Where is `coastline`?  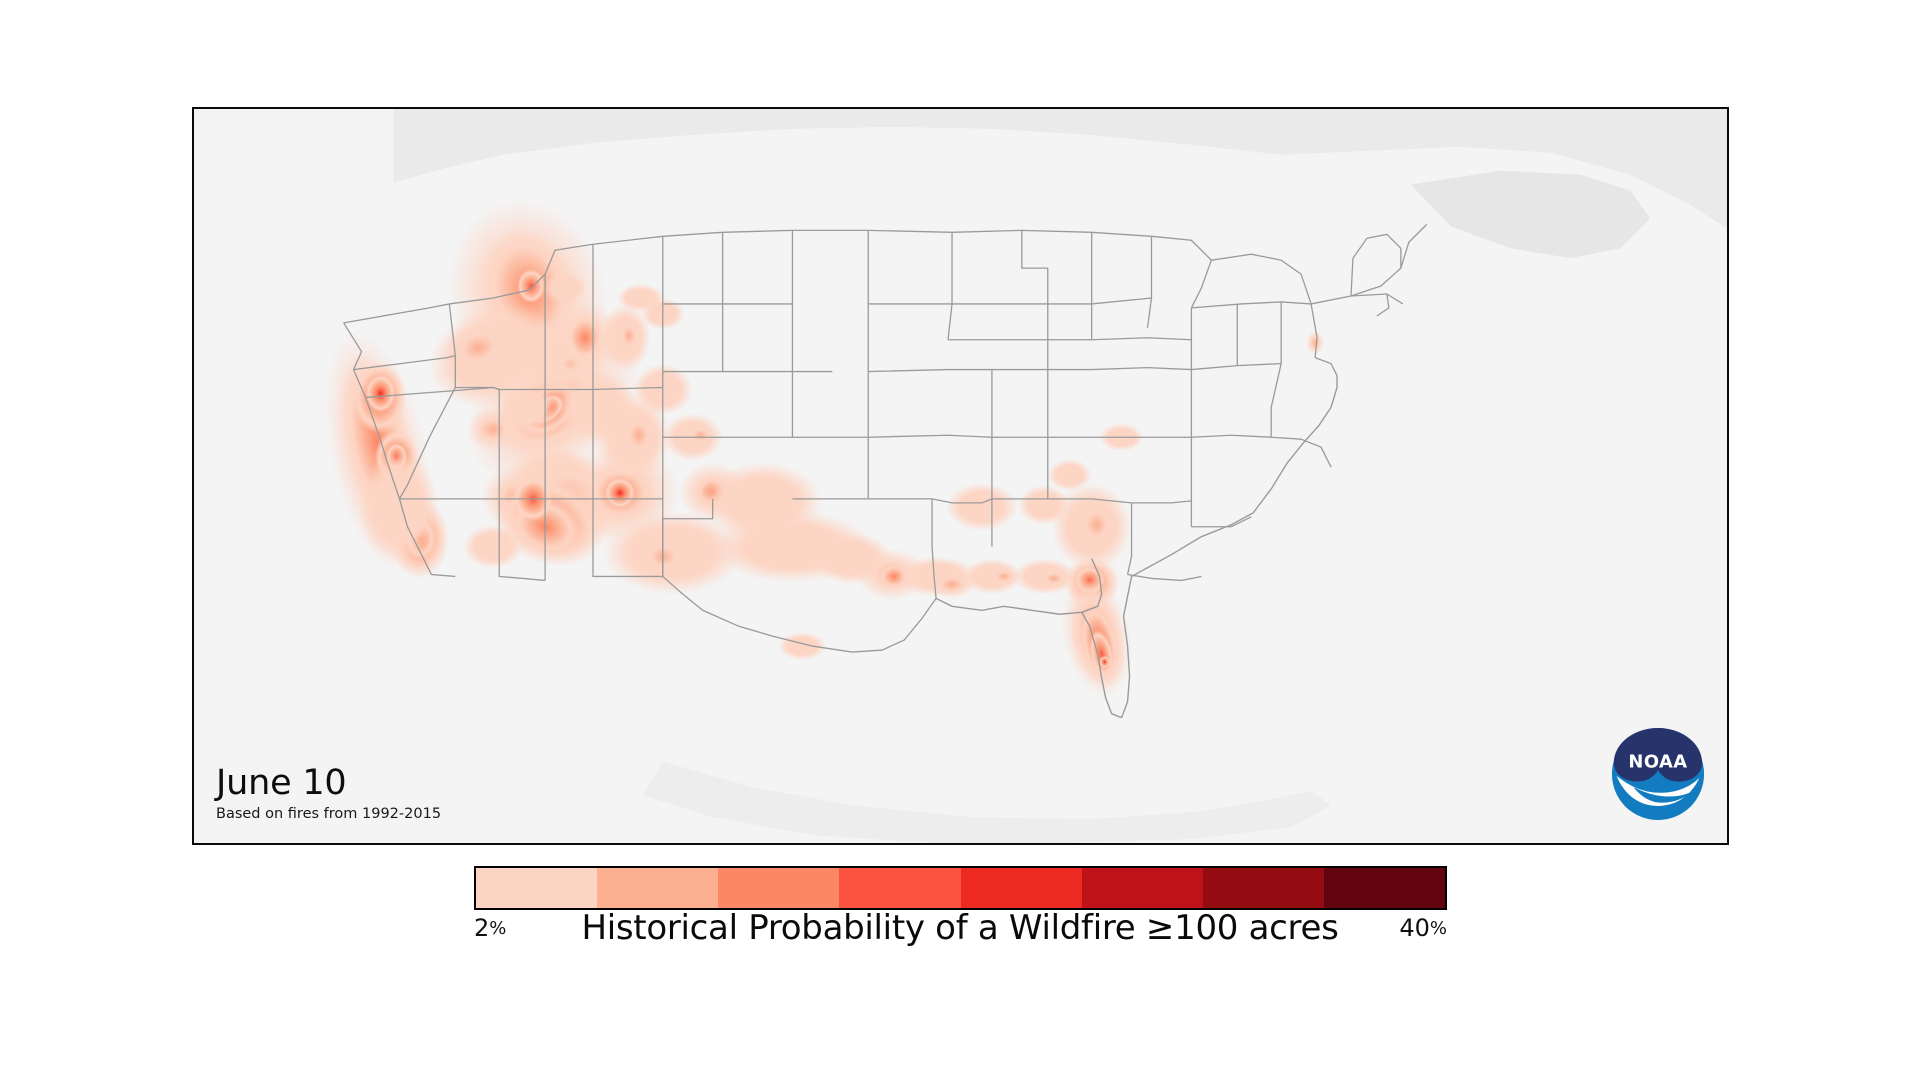
coastline is located at coordinates (1136, 547).